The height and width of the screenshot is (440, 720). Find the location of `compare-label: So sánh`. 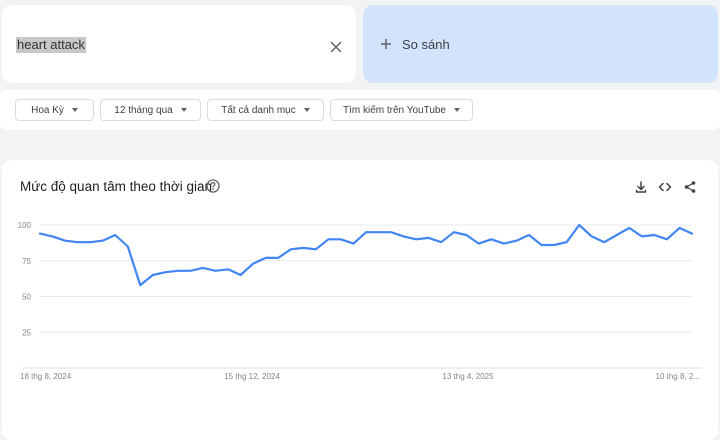

compare-label: So sánh is located at coordinates (426, 44).